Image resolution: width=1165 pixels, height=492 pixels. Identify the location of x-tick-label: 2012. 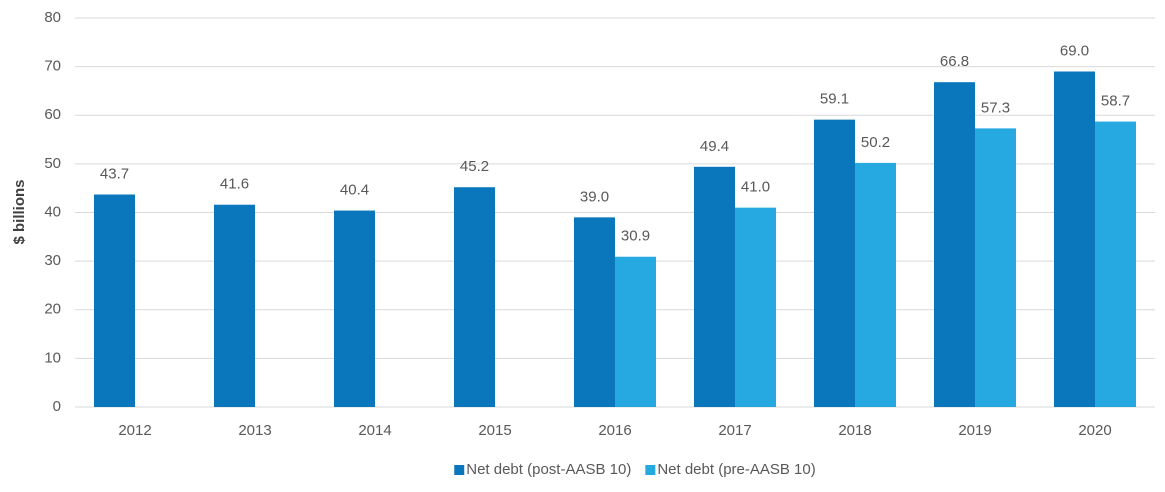
(134, 430).